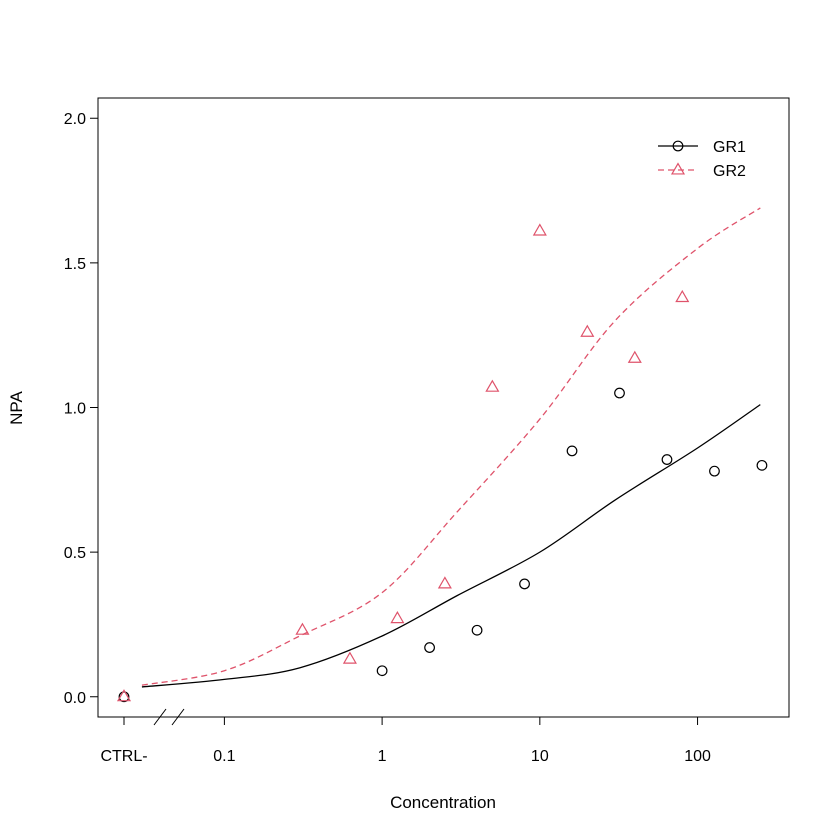 This screenshot has width=840, height=840. Describe the element at coordinates (382, 756) in the screenshot. I see `x-tick-label: 1` at that location.